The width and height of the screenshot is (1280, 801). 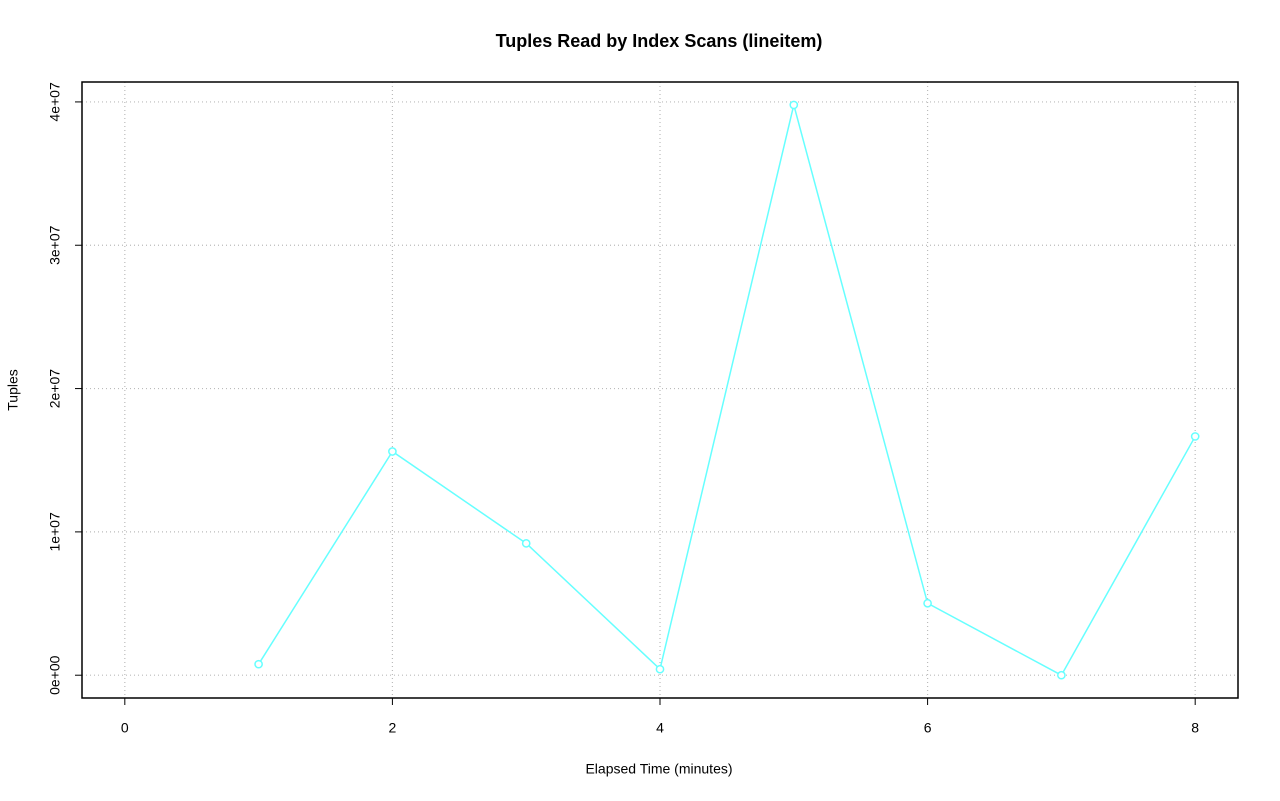 I want to click on y-tick-label: 0e+00, so click(x=55, y=675).